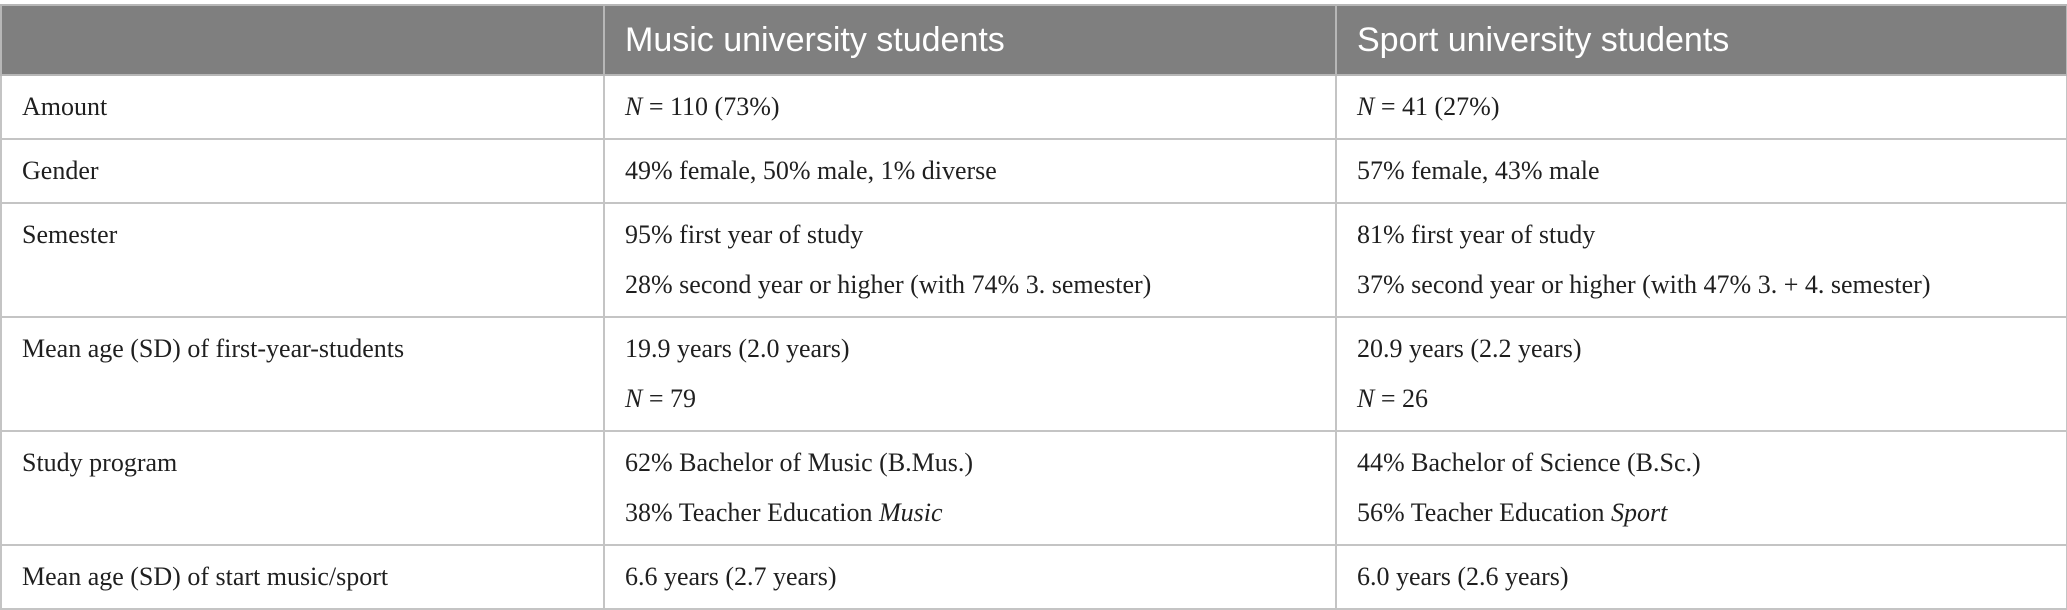 The height and width of the screenshot is (610, 2067). What do you see at coordinates (302, 488) in the screenshot?
I see `row-label: Study program` at bounding box center [302, 488].